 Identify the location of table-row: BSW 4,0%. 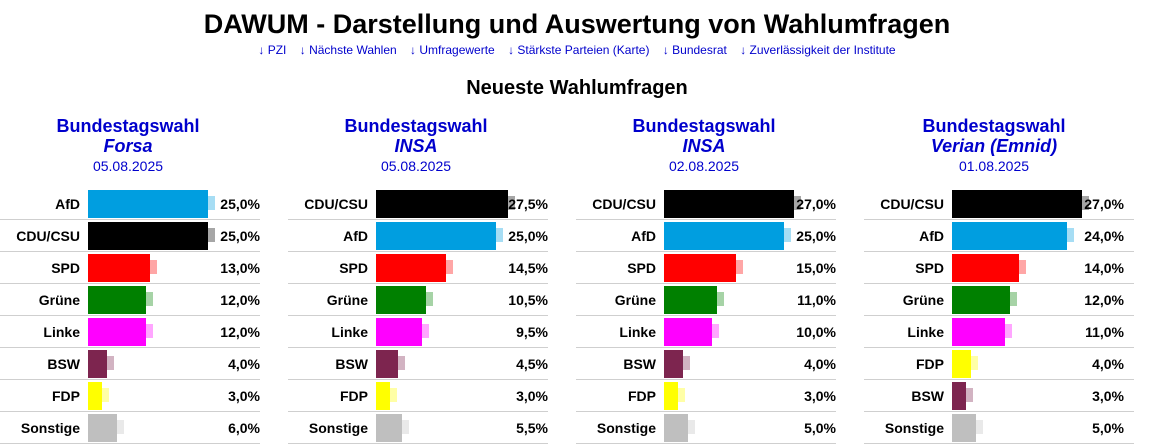
(706, 364).